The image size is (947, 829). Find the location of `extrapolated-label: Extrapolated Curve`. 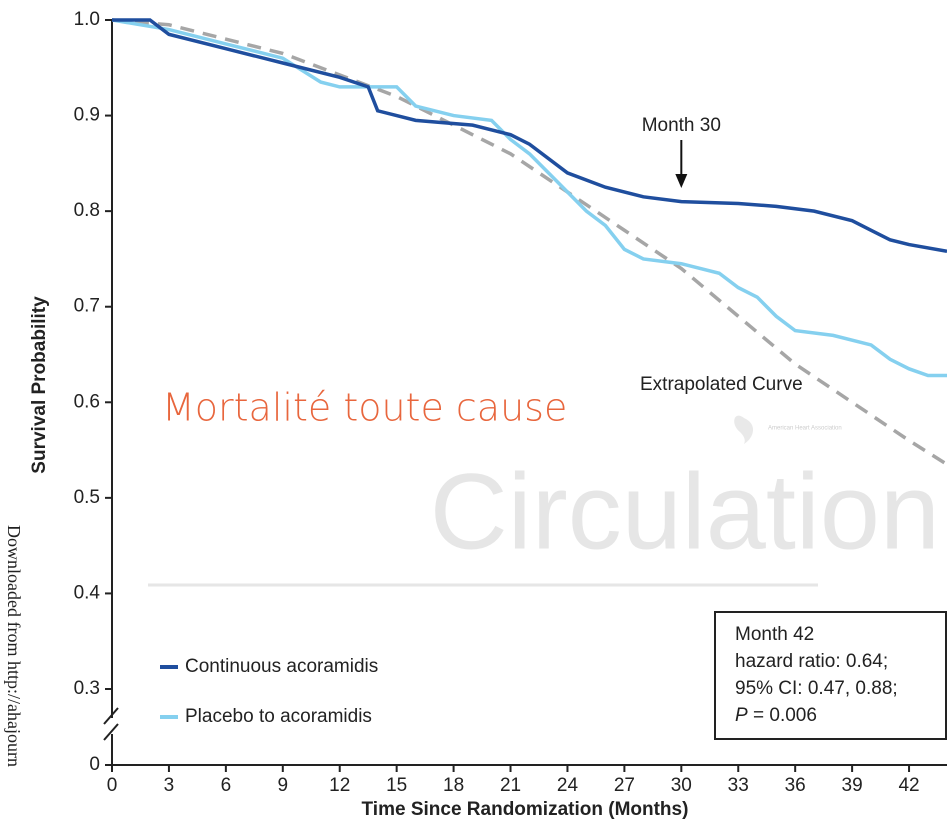

extrapolated-label: Extrapolated Curve is located at coordinates (721, 384).